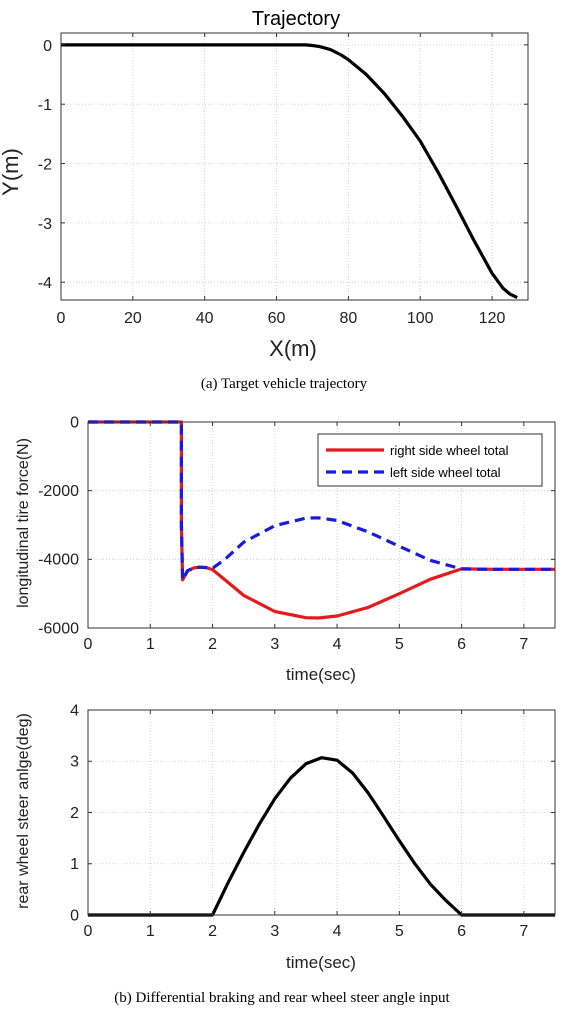 Image resolution: width=564 pixels, height=1015 pixels. Describe the element at coordinates (23, 811) in the screenshot. I see `steer-angle-ylabel: rear wheel steer anlge(deg)` at that location.